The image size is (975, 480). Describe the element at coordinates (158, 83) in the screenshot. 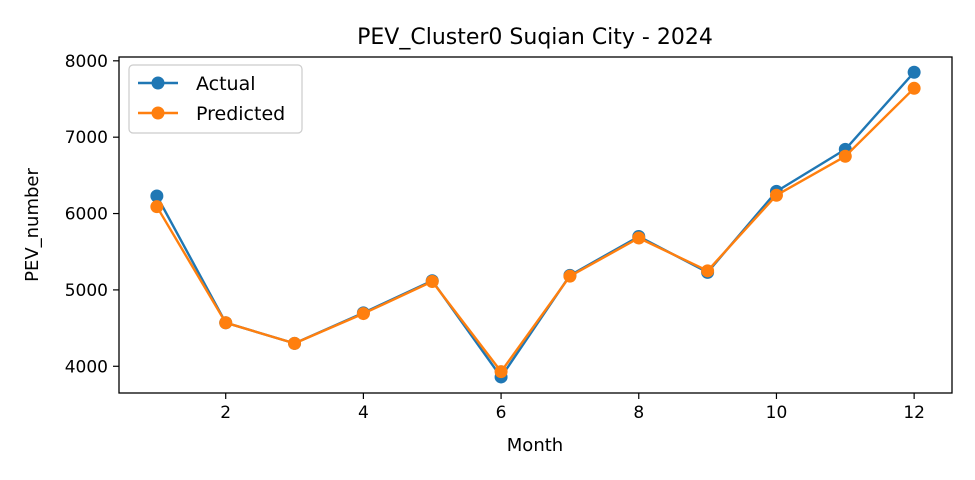

I see `legend-marker-actual` at that location.